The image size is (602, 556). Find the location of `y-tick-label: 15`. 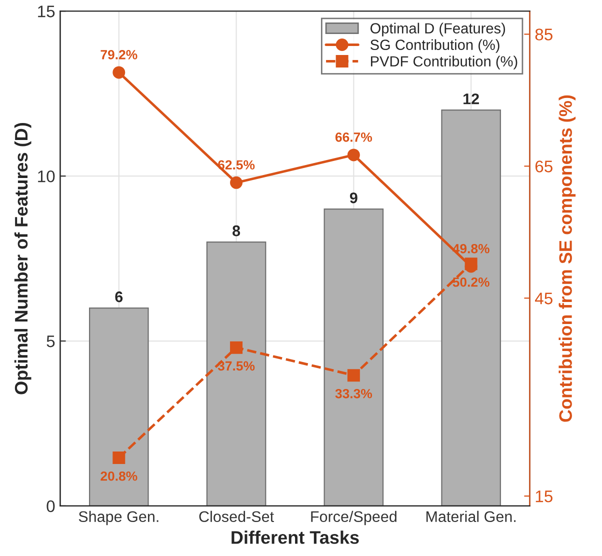

y-tick-label: 15 is located at coordinates (46, 12).